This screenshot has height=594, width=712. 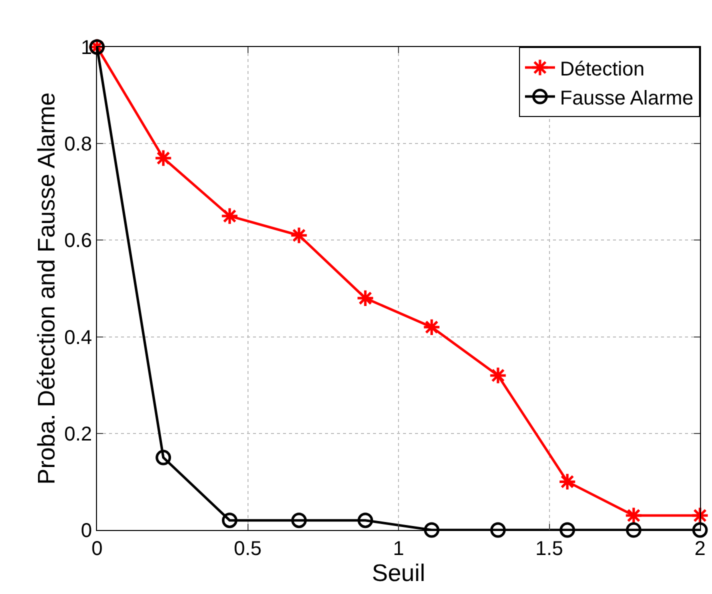 What do you see at coordinates (78, 145) in the screenshot?
I see `y-tick-label: 0.8` at bounding box center [78, 145].